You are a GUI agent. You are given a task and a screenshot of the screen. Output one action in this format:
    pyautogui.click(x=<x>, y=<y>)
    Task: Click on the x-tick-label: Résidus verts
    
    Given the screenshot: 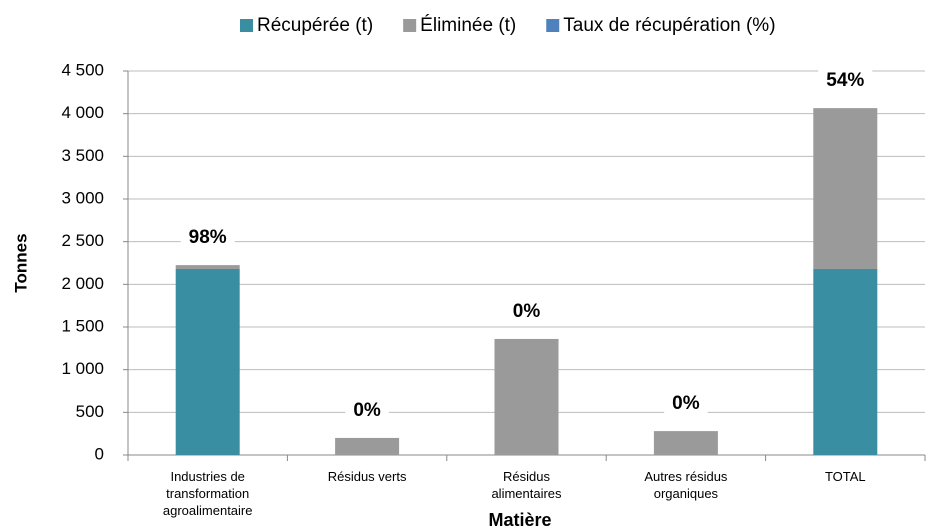 What is the action you would take?
    pyautogui.click(x=367, y=476)
    